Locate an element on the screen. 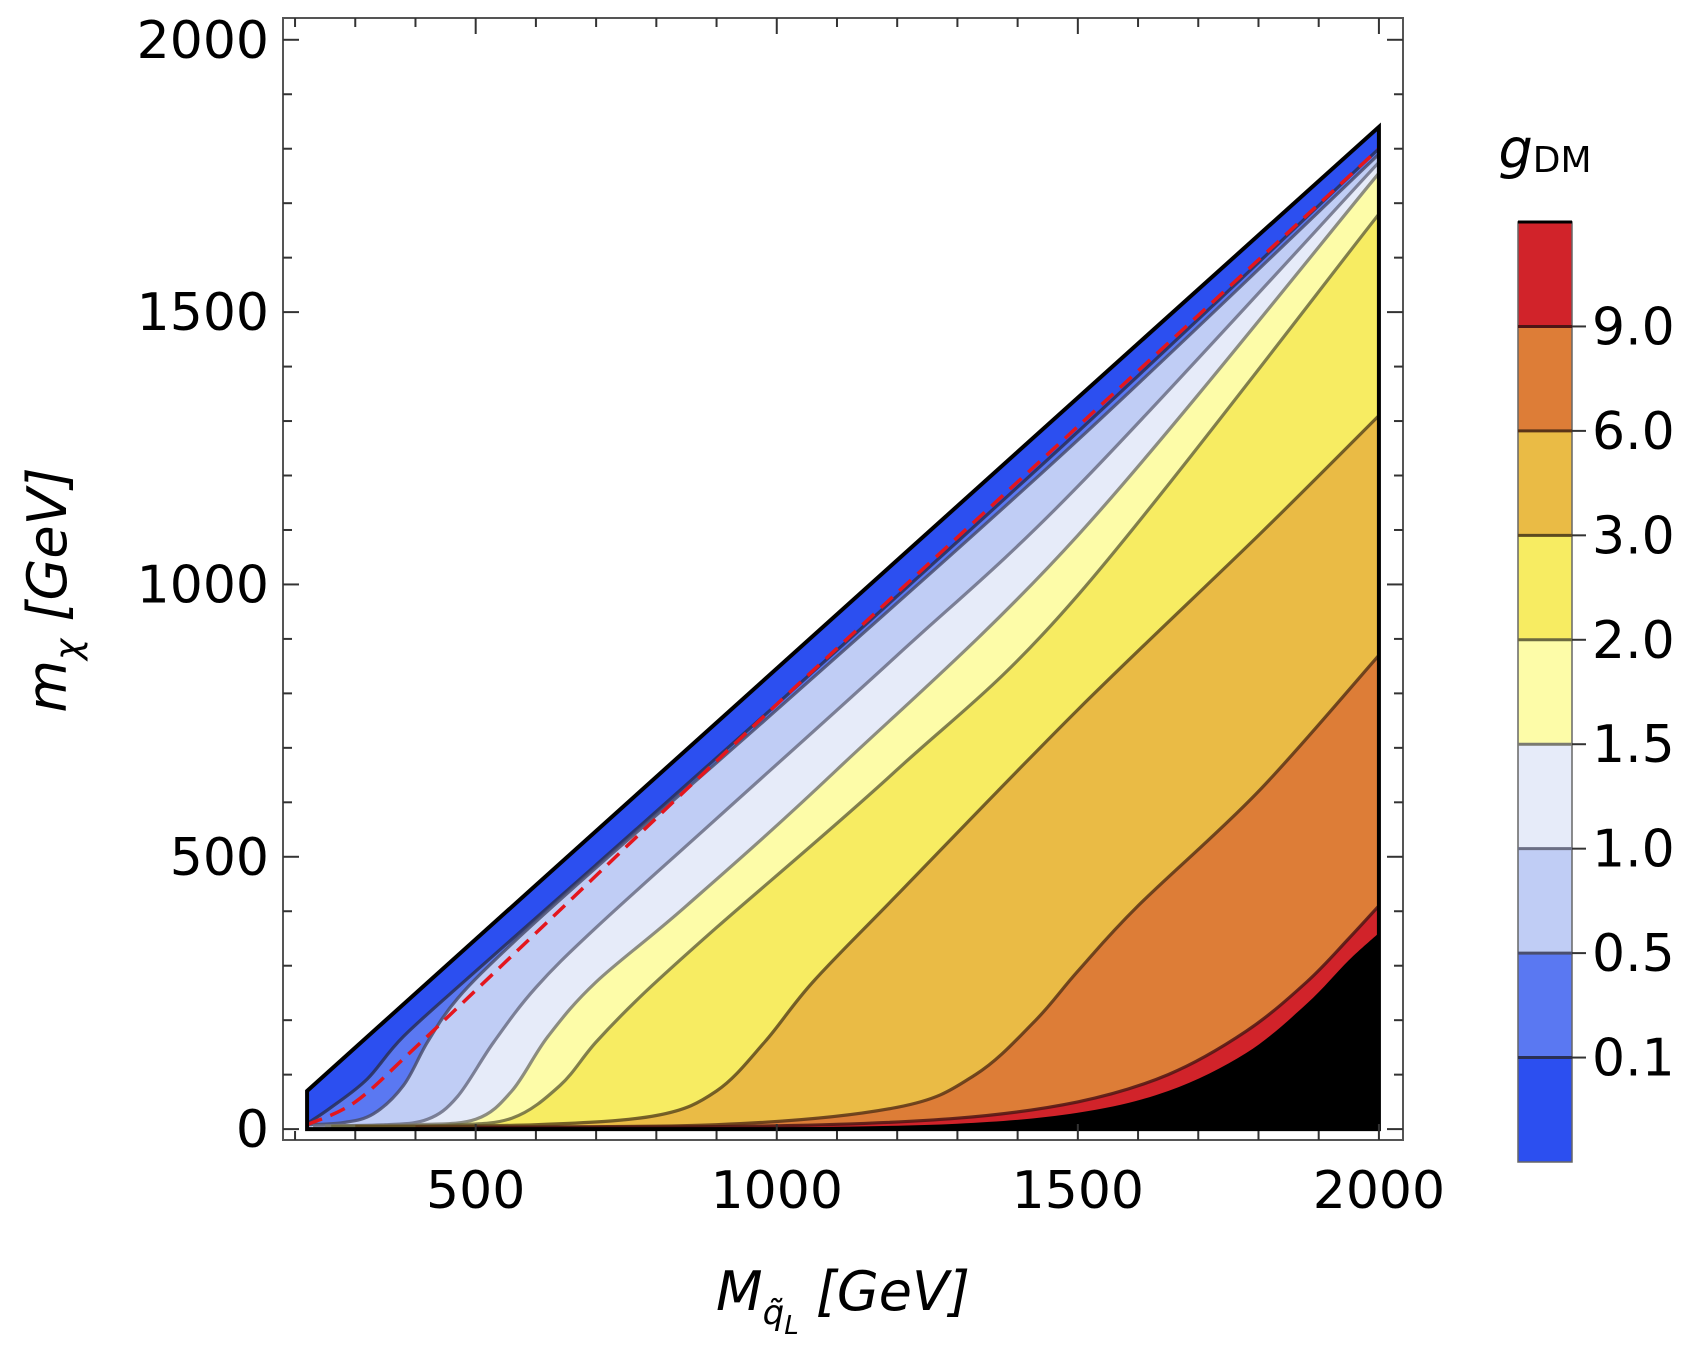  x-tick-label: 2000 is located at coordinates (1379, 1191).